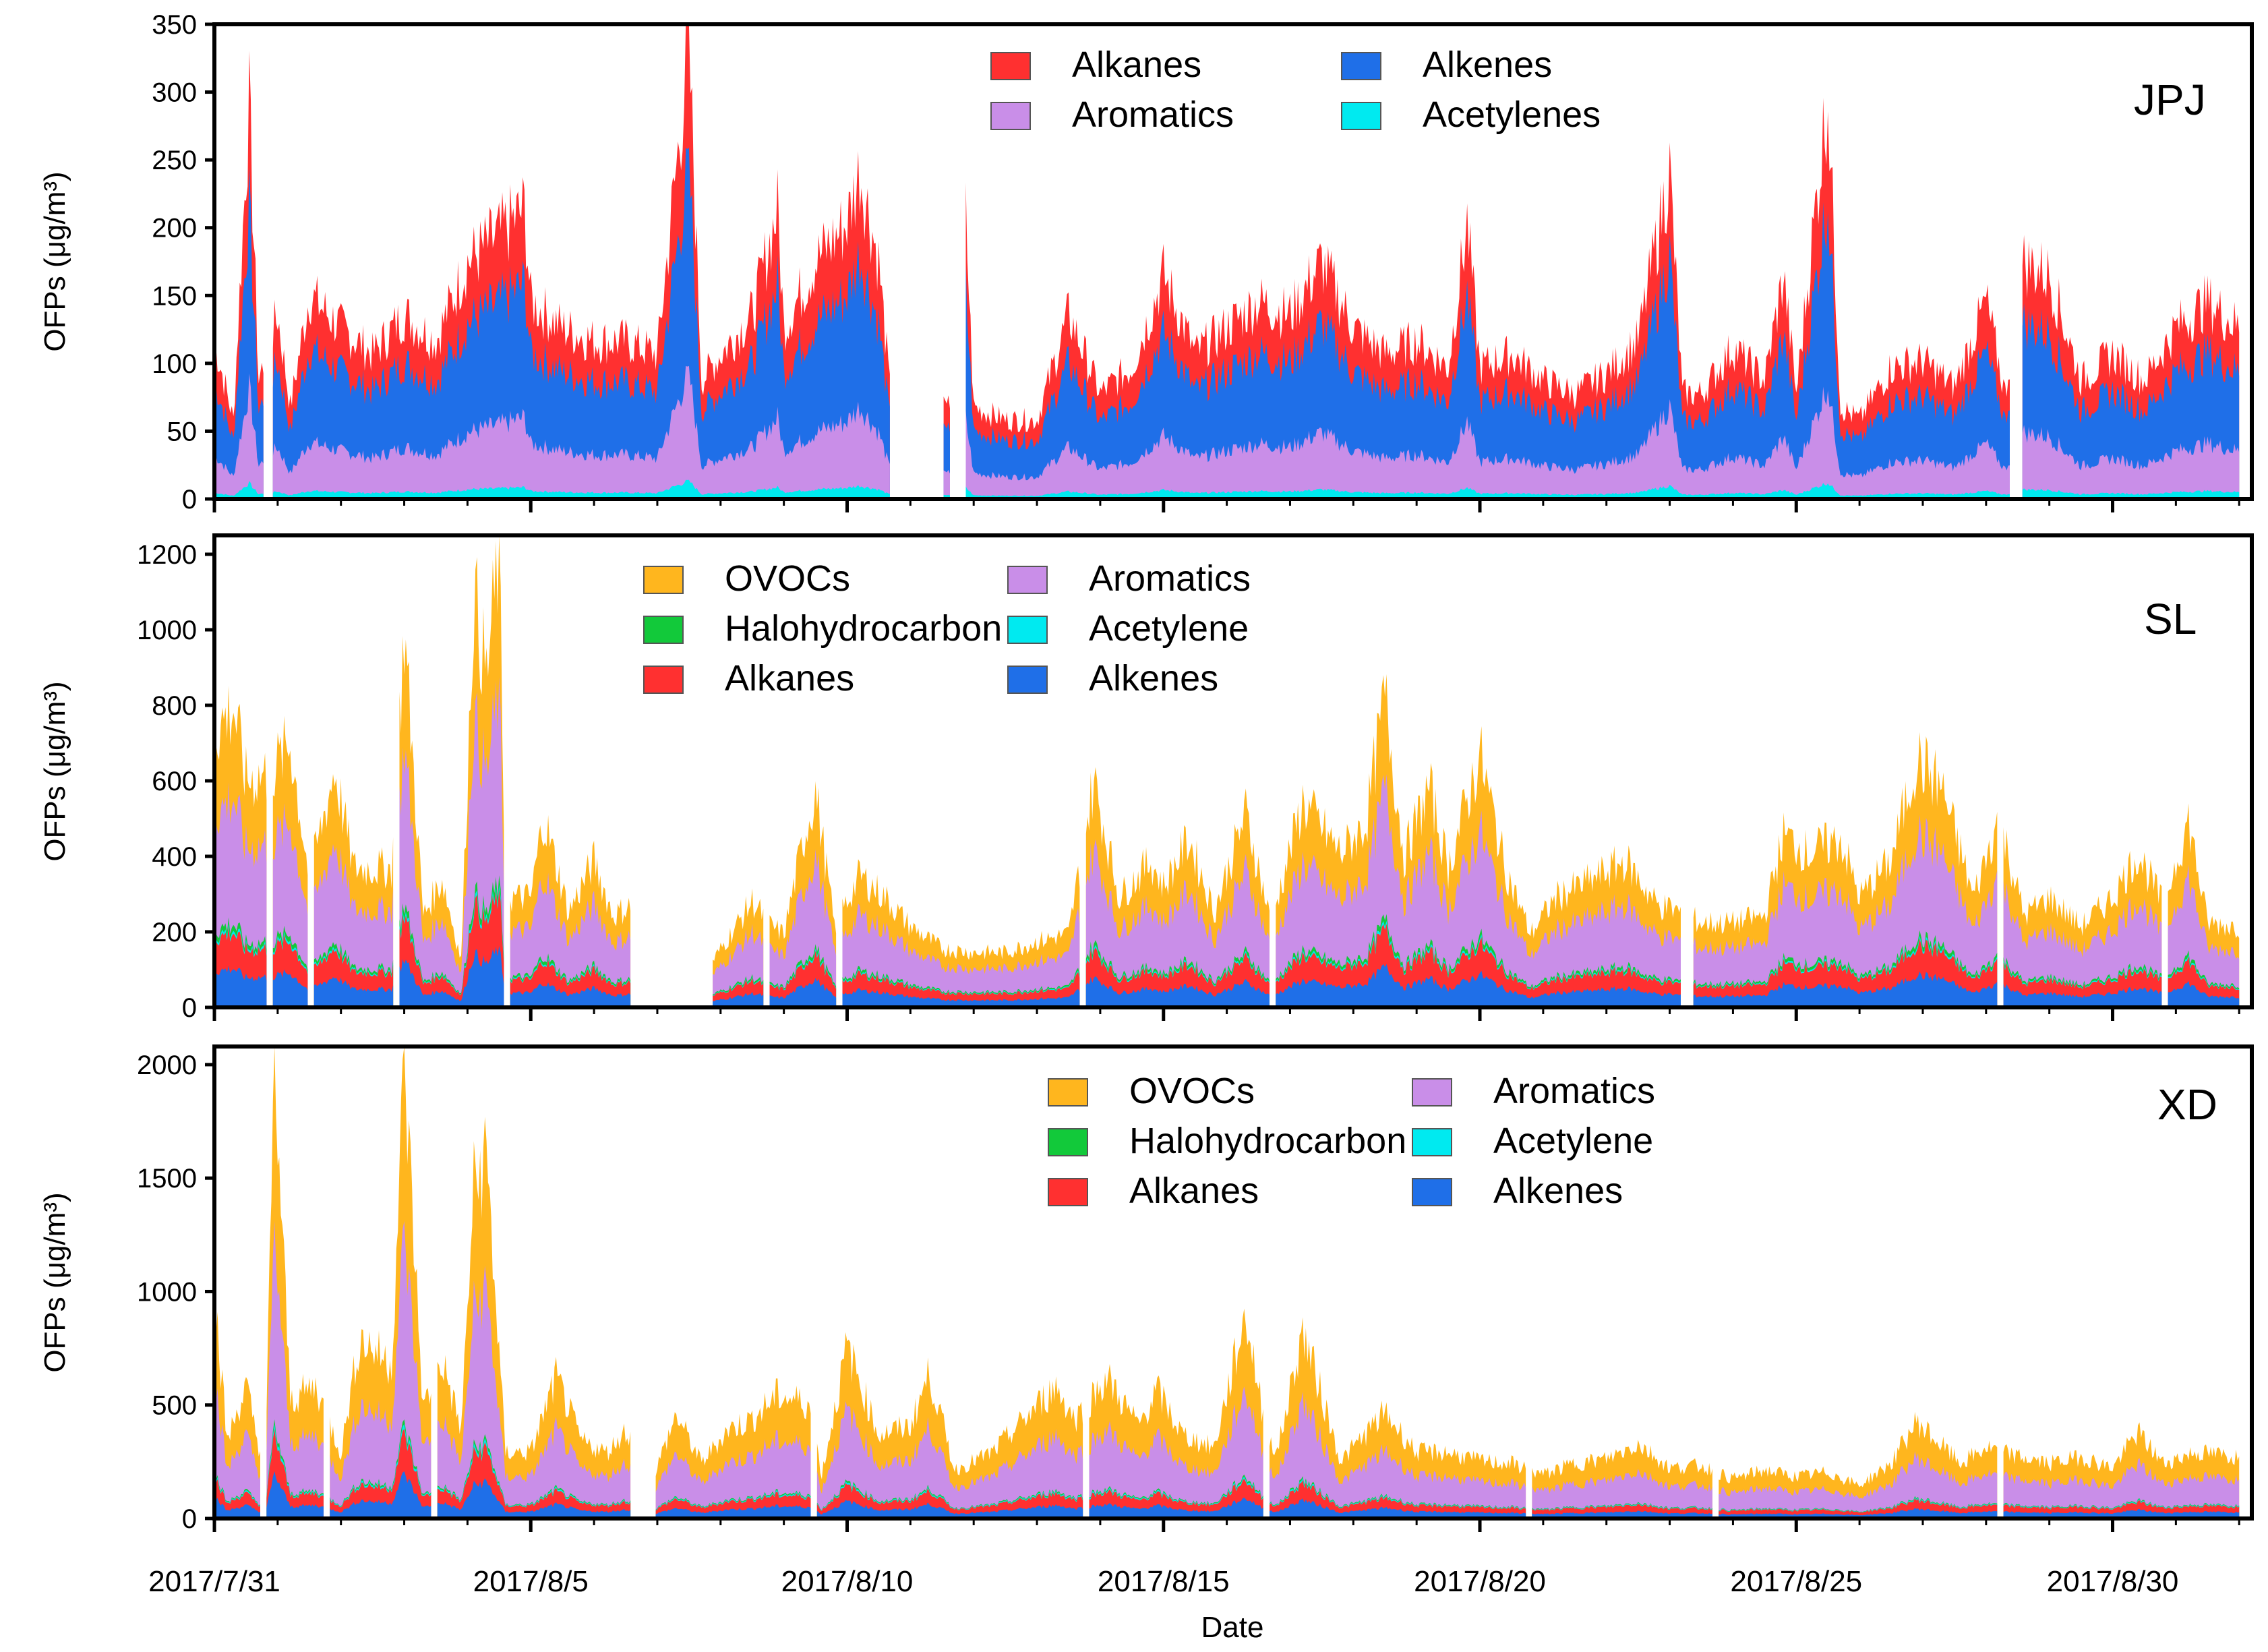 Image resolution: width=2268 pixels, height=1652 pixels. What do you see at coordinates (1432, 1092) in the screenshot?
I see `xd-legend-swatch-aromatics` at bounding box center [1432, 1092].